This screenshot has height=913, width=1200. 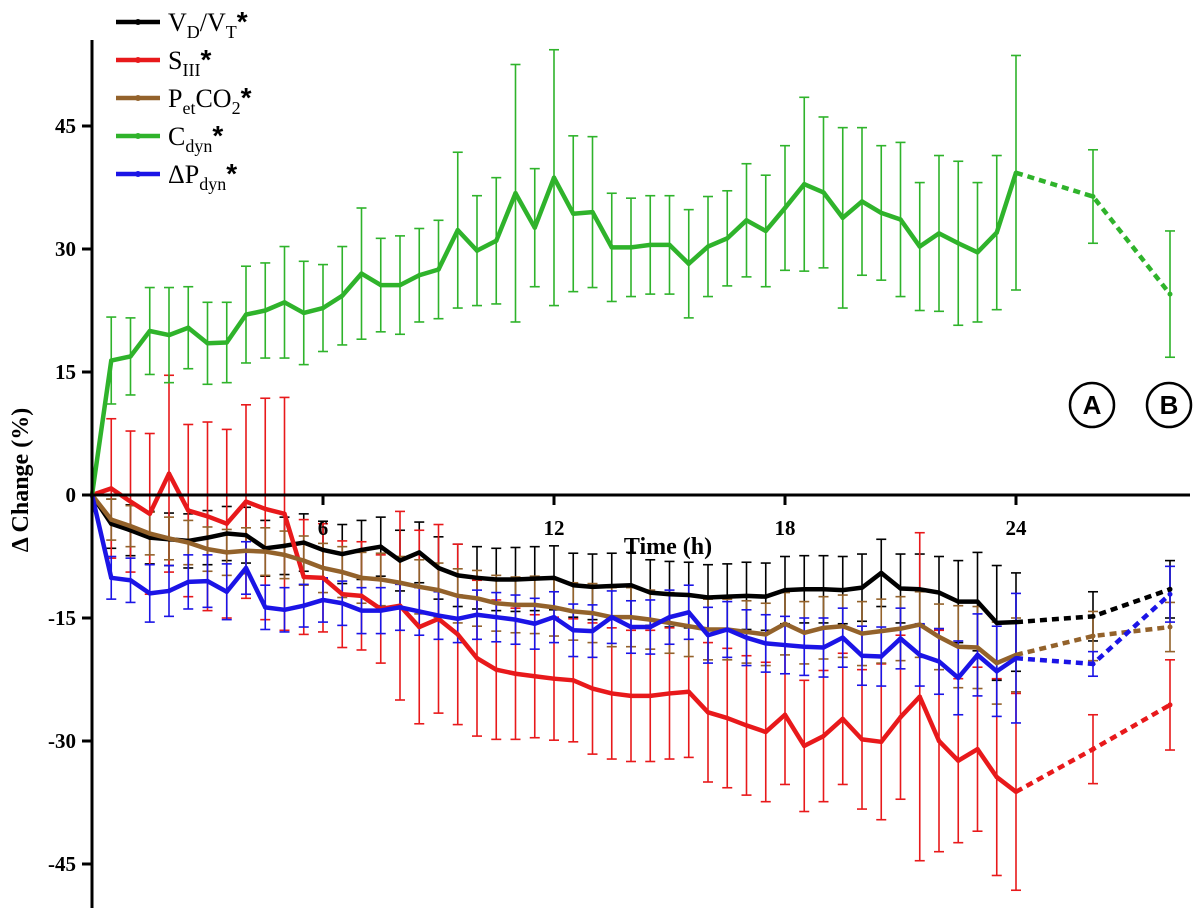 I want to click on vdvt-extension-point, so click(x=1093, y=616).